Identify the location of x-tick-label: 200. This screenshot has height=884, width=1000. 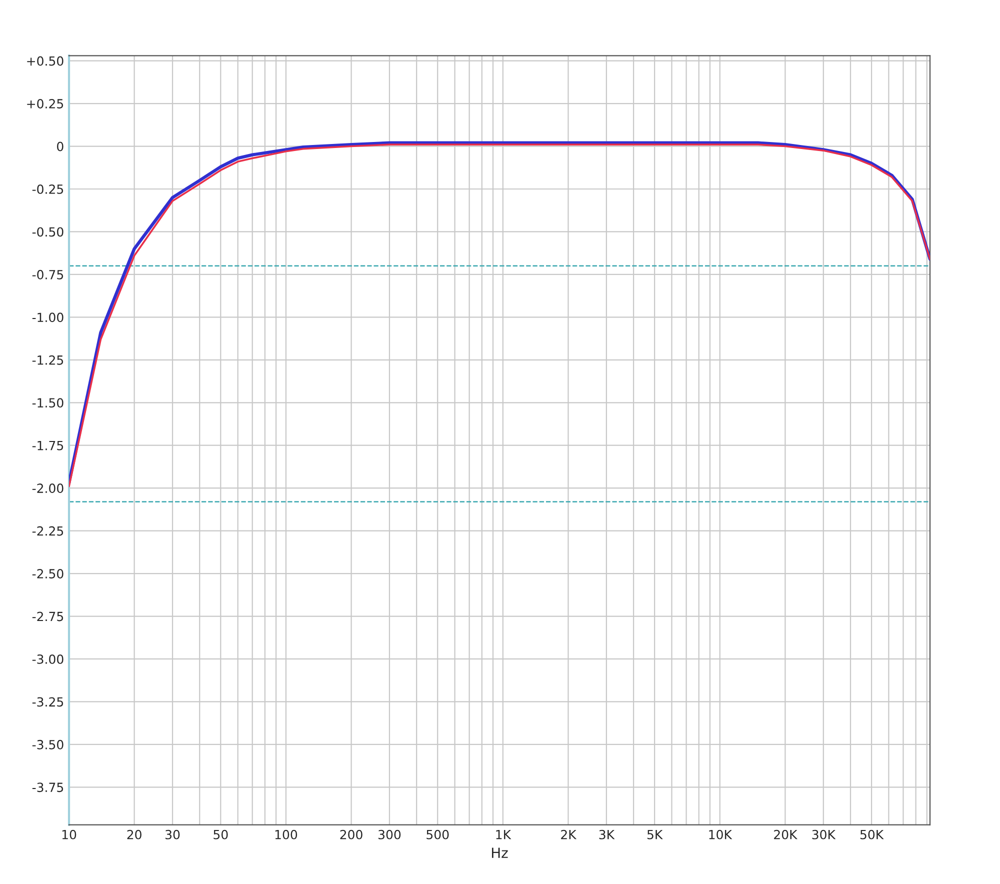
(351, 835).